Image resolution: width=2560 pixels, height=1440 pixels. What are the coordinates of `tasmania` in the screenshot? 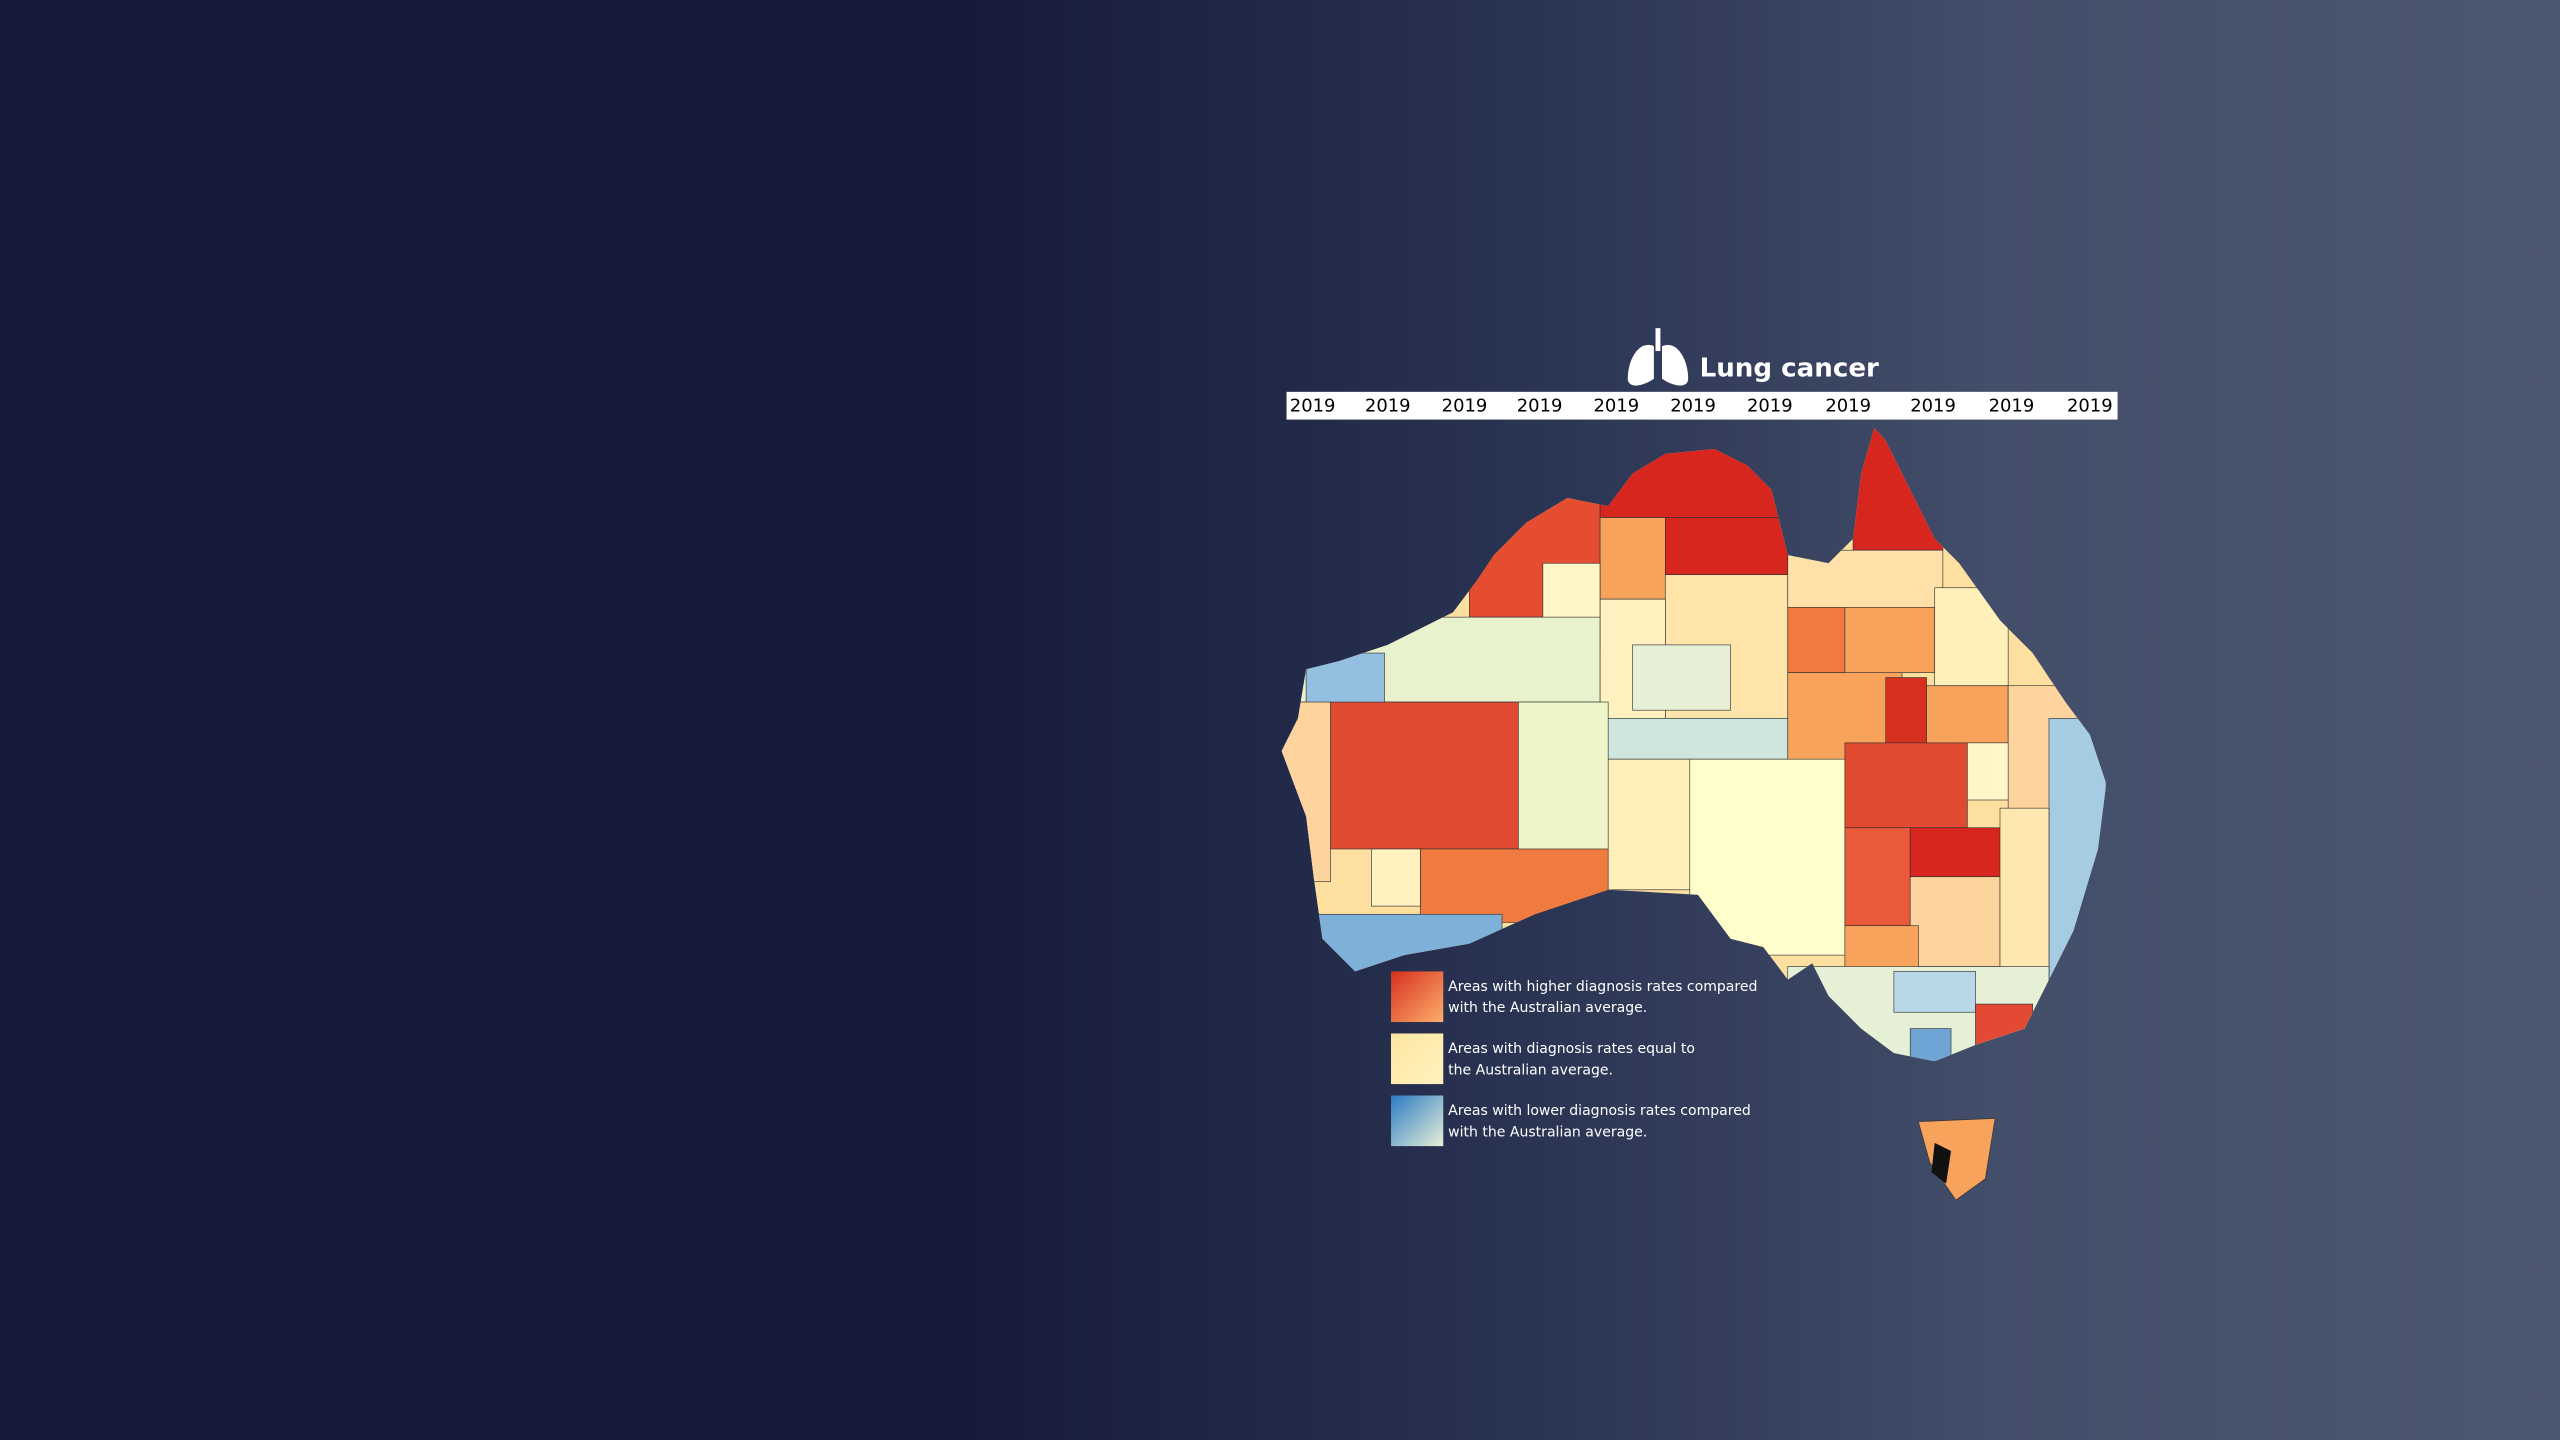 It's located at (1956, 1159).